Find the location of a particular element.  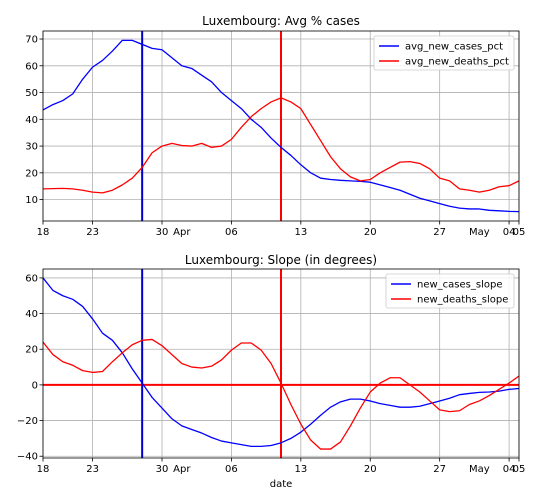

y-tick-label: 50 is located at coordinates (31, 93).